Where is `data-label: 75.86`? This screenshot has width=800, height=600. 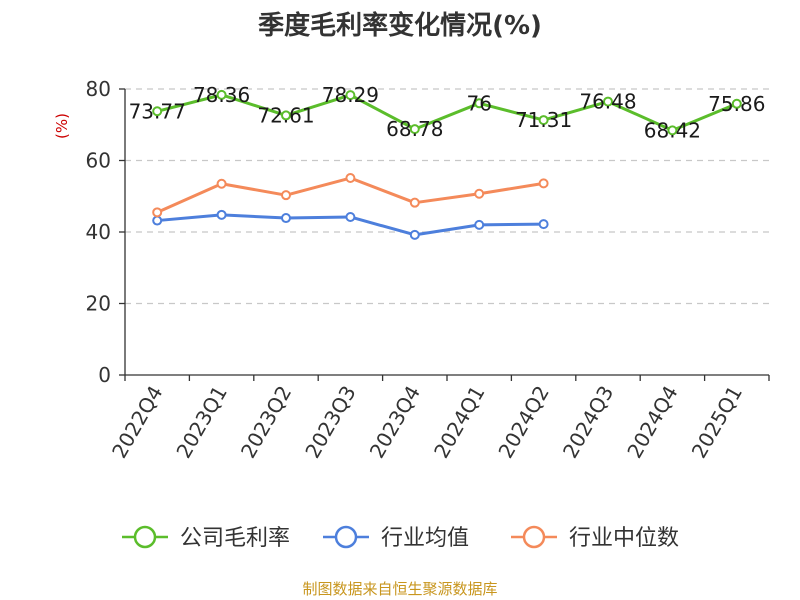 data-label: 75.86 is located at coordinates (736, 104).